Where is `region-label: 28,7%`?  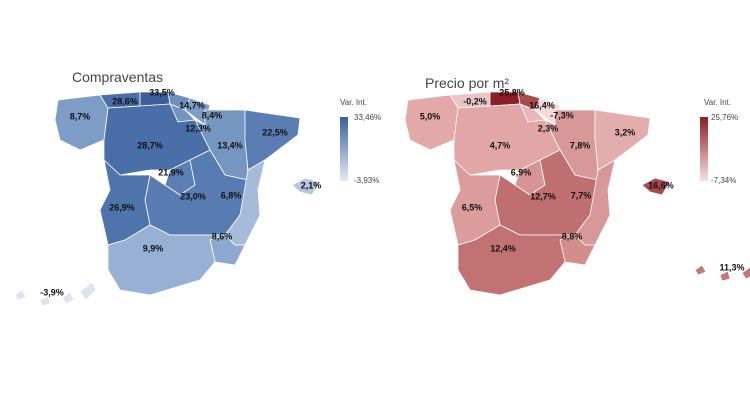 region-label: 28,7% is located at coordinates (150, 145).